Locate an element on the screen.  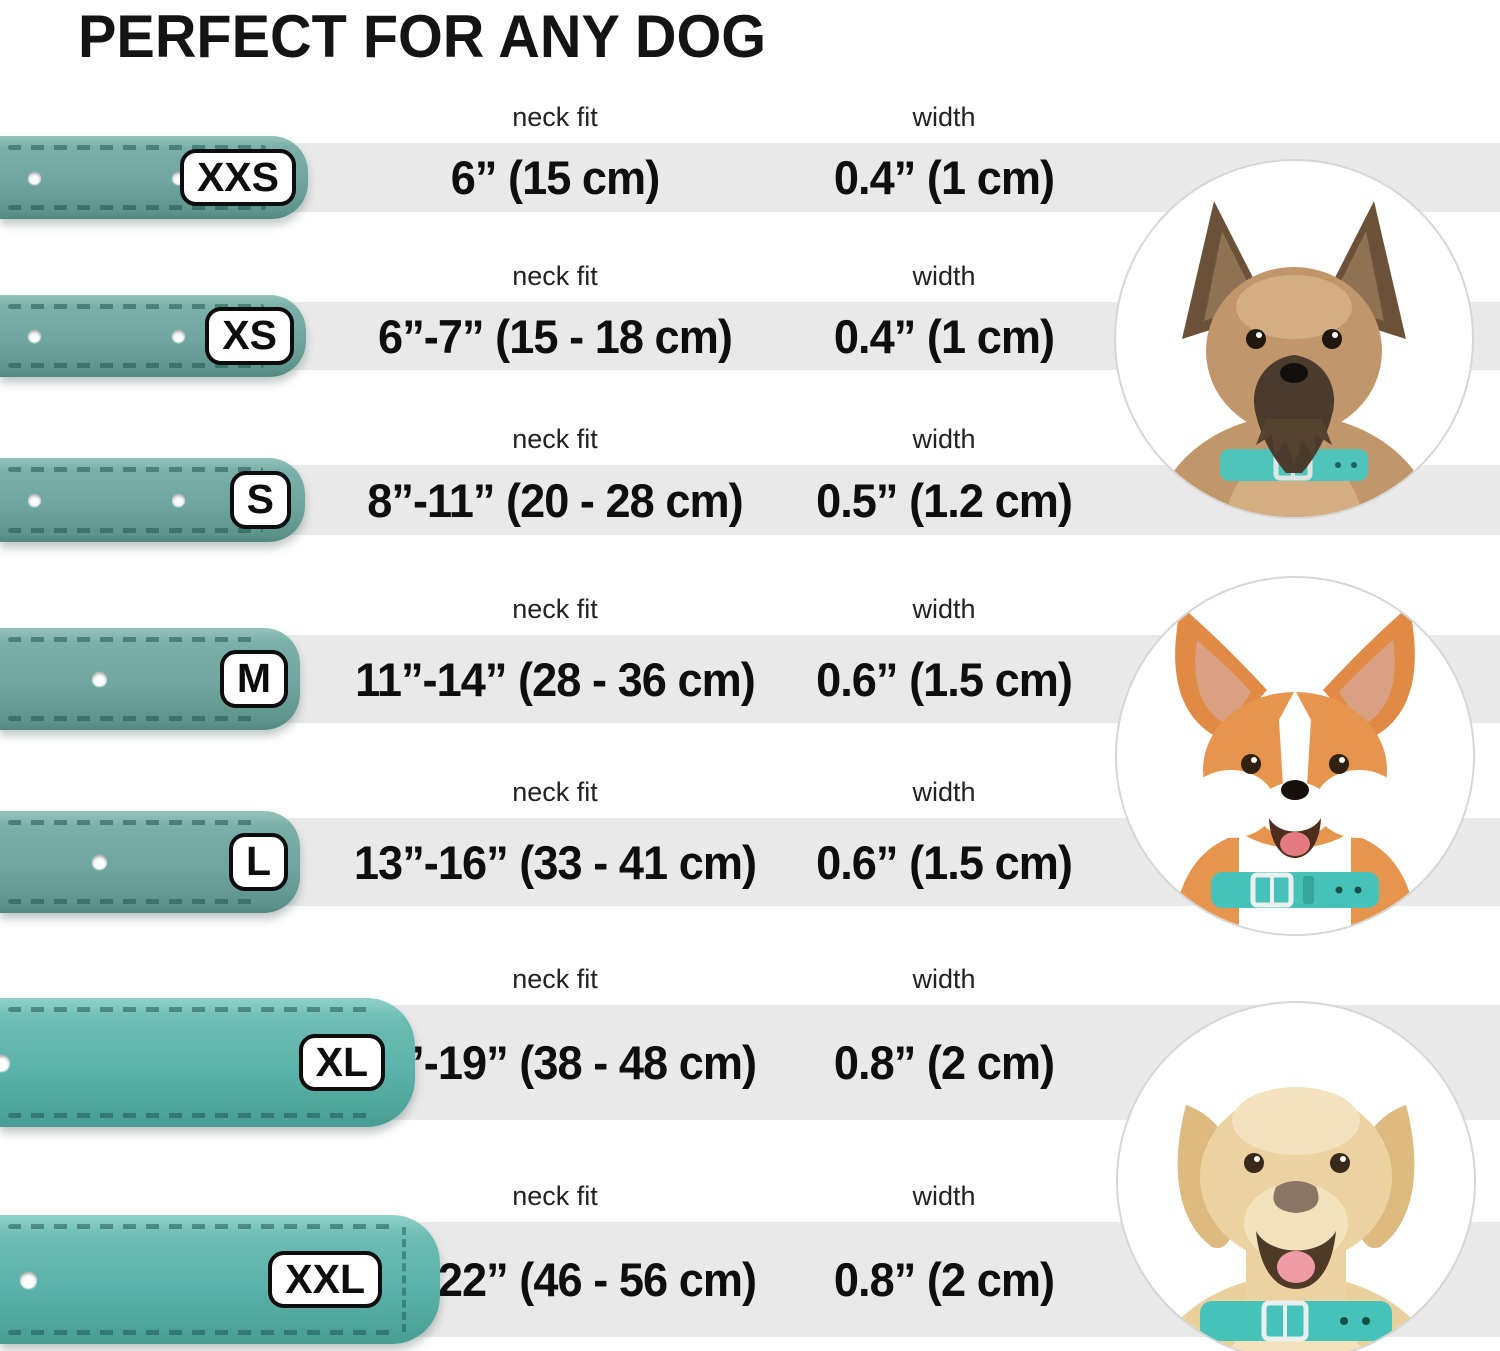
size-badge: L is located at coordinates (258, 862).